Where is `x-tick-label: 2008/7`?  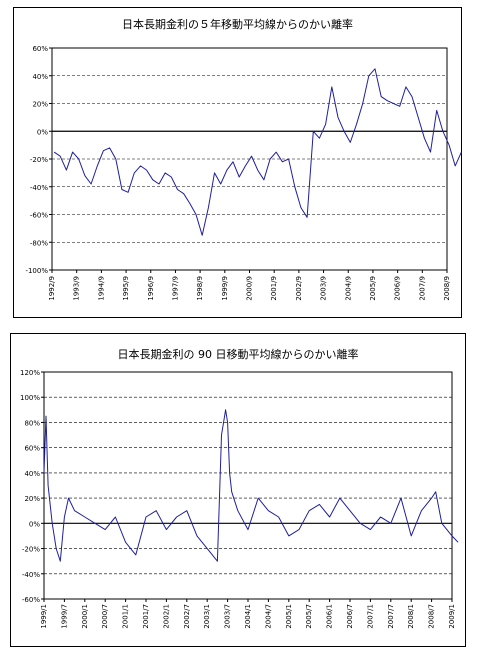 x-tick-label: 2008/7 is located at coordinates (432, 616).